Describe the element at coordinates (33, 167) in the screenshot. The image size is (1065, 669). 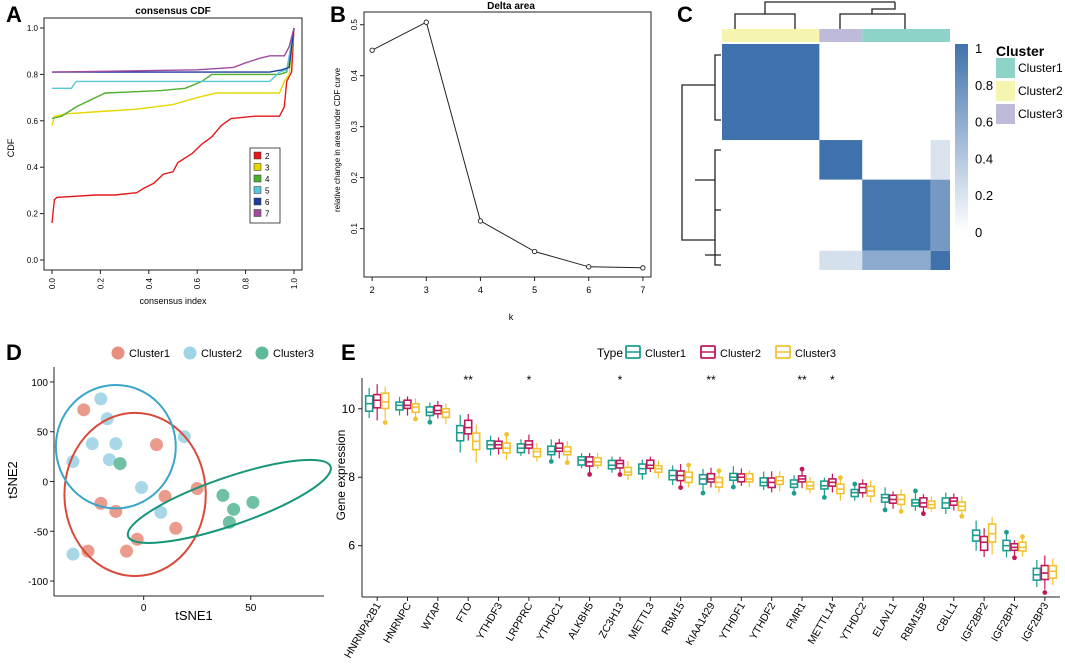
I see `panel-a-ytick-label-2: 0.4` at that location.